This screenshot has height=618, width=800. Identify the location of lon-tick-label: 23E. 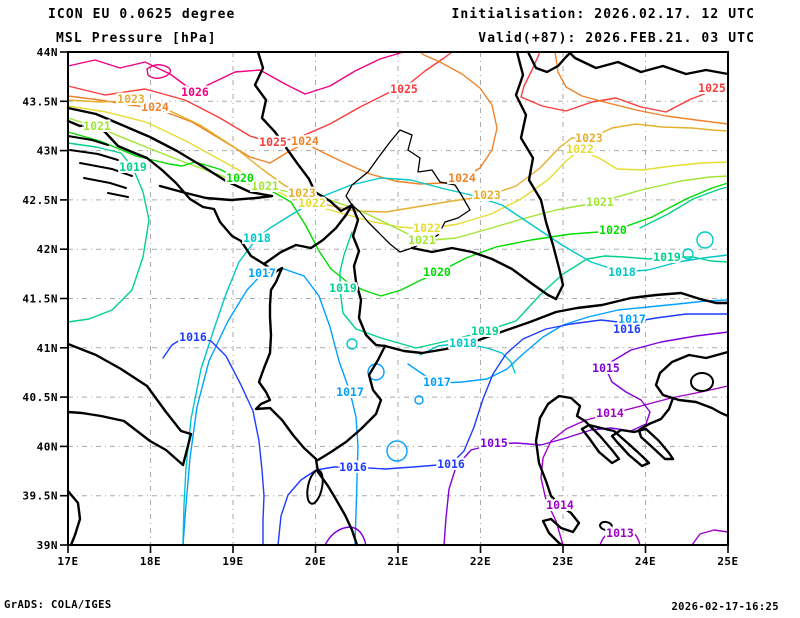
(562, 561).